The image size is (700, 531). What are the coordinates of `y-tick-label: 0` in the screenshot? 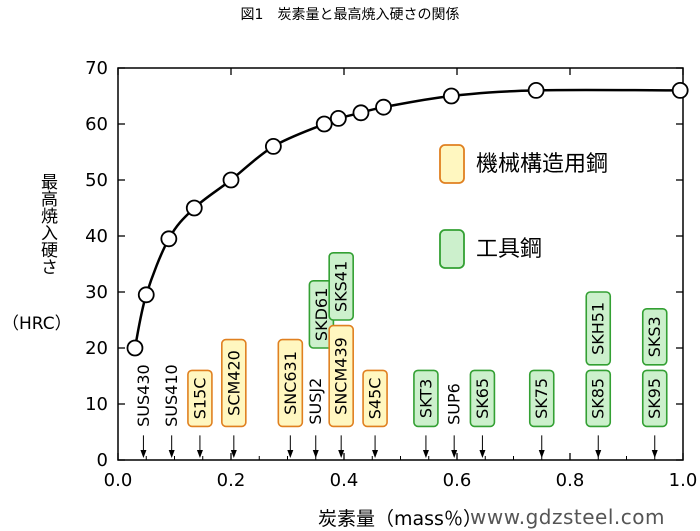 It's located at (102, 460).